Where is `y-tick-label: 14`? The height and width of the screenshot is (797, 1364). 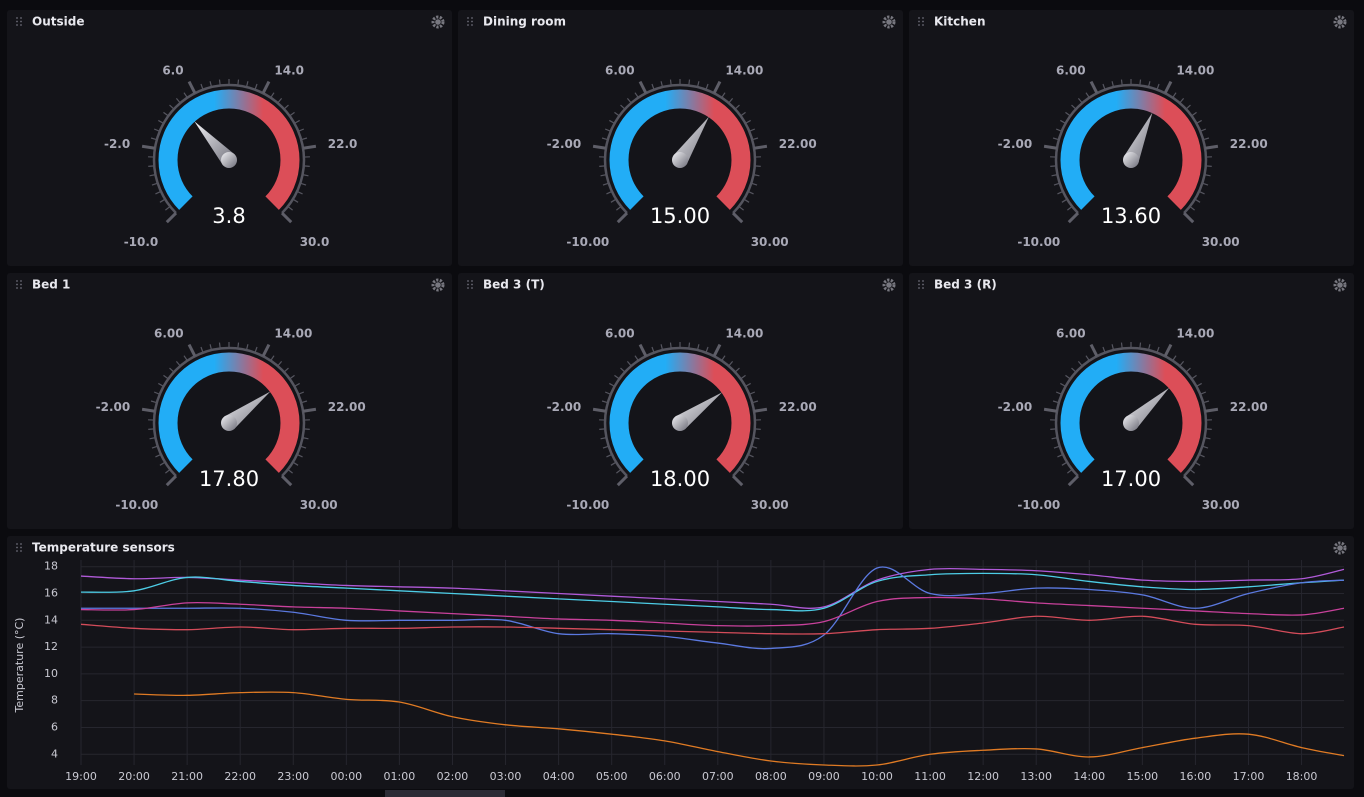 y-tick-label: 14 is located at coordinates (51, 619).